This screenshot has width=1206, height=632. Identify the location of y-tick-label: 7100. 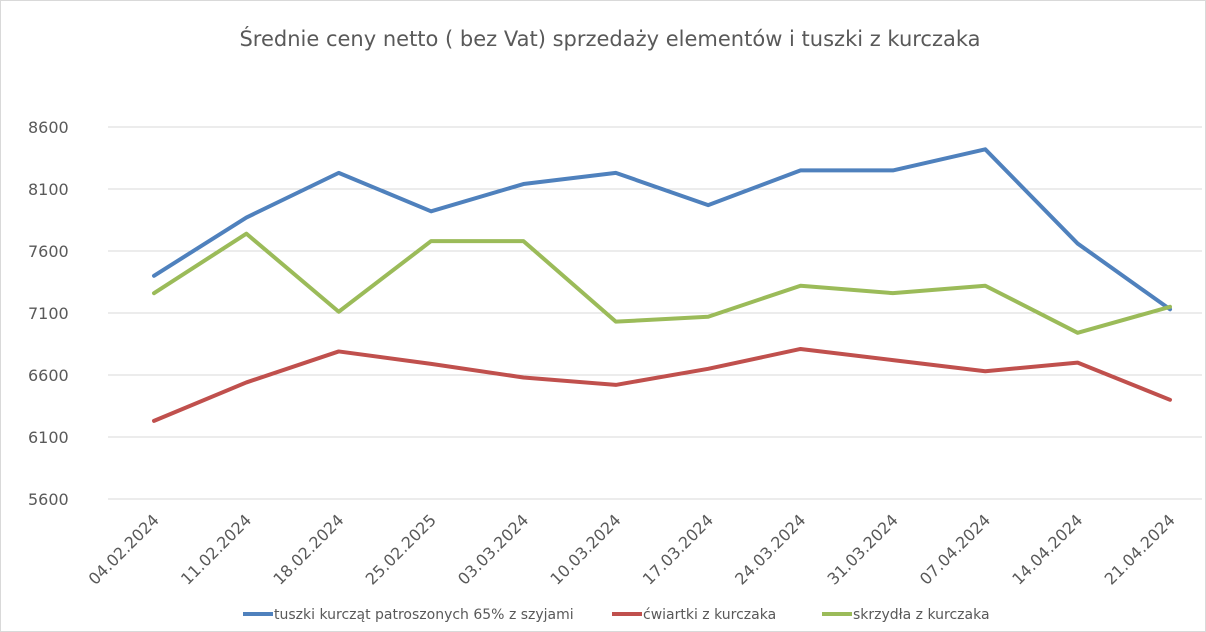
(48, 313).